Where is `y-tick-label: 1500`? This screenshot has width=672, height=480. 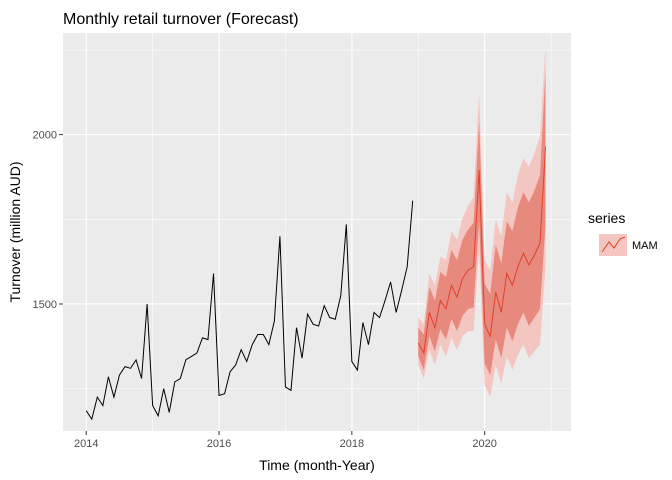 y-tick-label: 1500 is located at coordinates (45, 305).